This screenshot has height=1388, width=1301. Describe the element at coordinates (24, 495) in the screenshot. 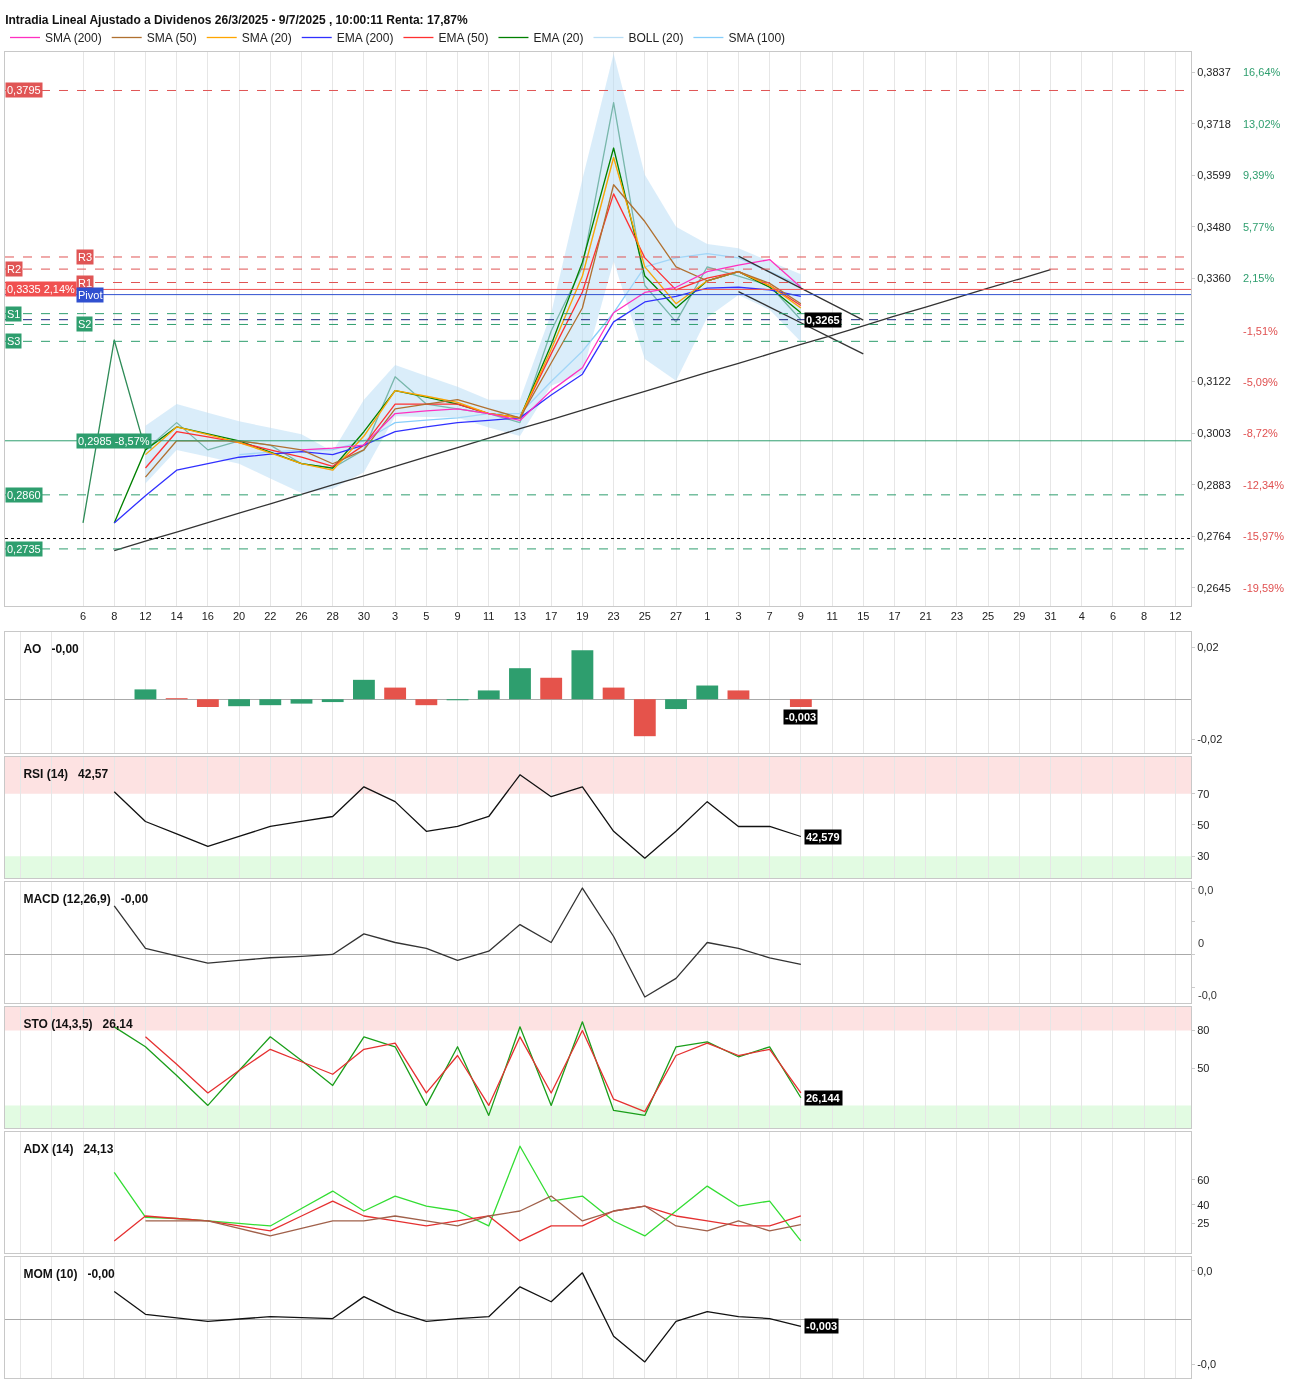

I see `ref-line-label: 0,2860` at that location.